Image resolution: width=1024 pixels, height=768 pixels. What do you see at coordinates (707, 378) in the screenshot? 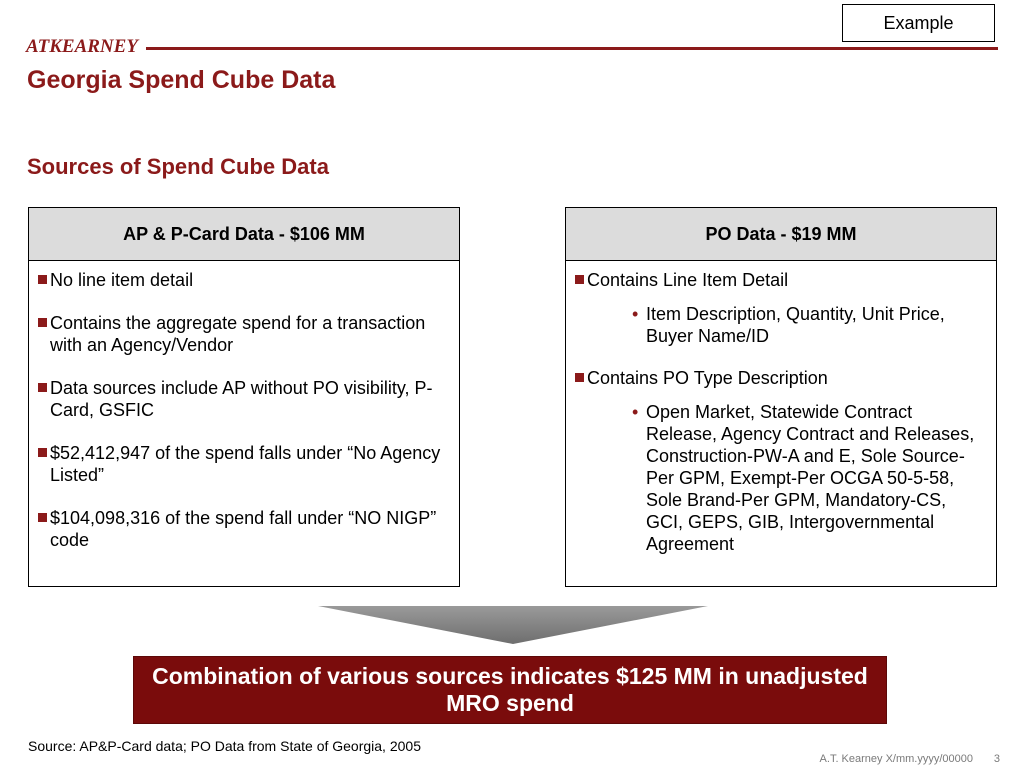
I see `list-item-text: Contains PO Type Description` at bounding box center [707, 378].